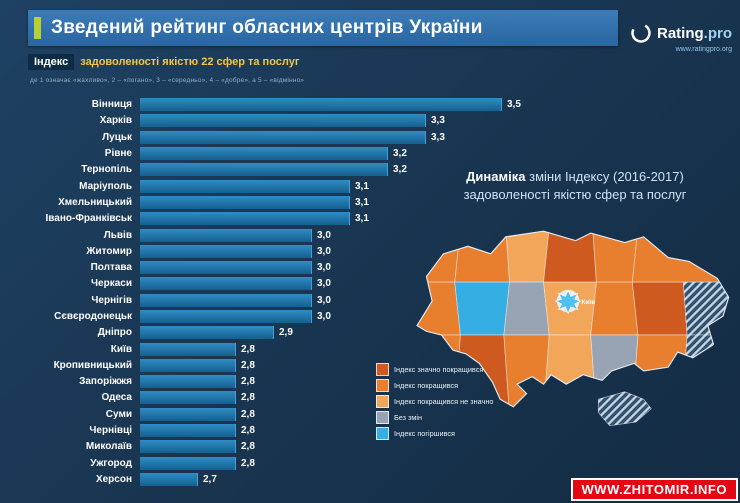 The height and width of the screenshot is (503, 740). I want to click on bar-row: Вінниця 3,5, so click(273, 105).